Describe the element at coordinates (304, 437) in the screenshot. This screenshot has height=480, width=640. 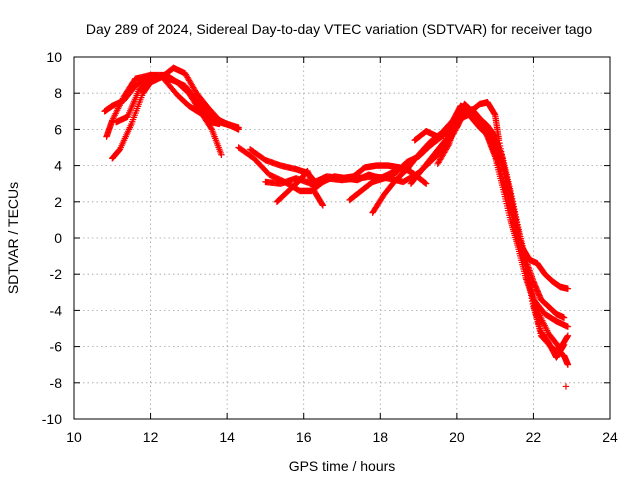
I see `x-tick-label: 16` at that location.